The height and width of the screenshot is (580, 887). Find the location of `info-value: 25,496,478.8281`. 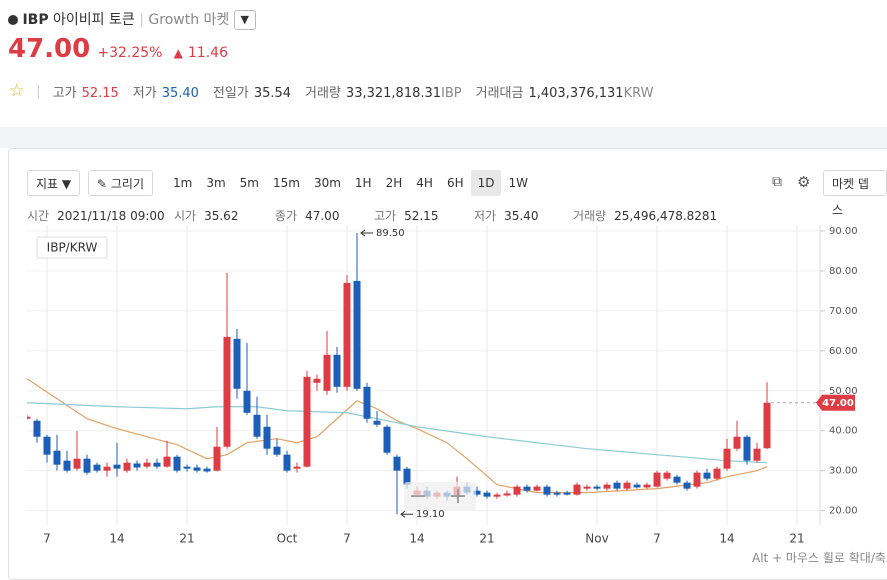

info-value: 25,496,478.8281 is located at coordinates (666, 216).